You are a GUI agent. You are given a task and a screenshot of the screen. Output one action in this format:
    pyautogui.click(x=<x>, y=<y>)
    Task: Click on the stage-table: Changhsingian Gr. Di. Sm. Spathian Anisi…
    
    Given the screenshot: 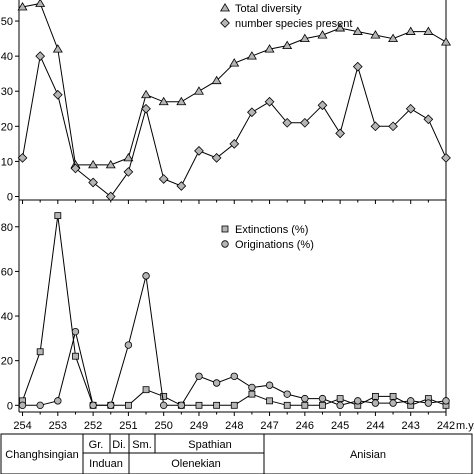 What is the action you would take?
    pyautogui.click(x=236, y=453)
    